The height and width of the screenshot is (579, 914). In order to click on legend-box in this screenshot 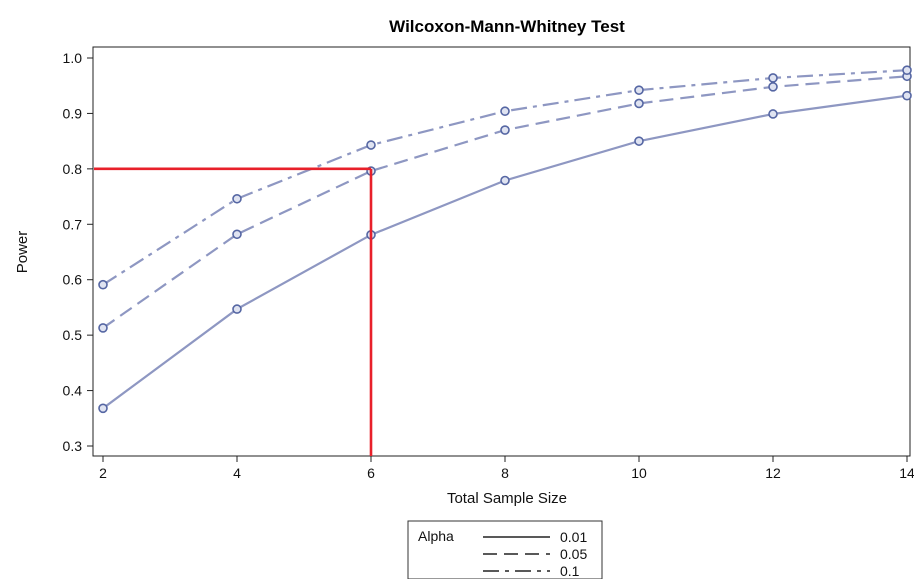, I will do `click(505, 549)`.